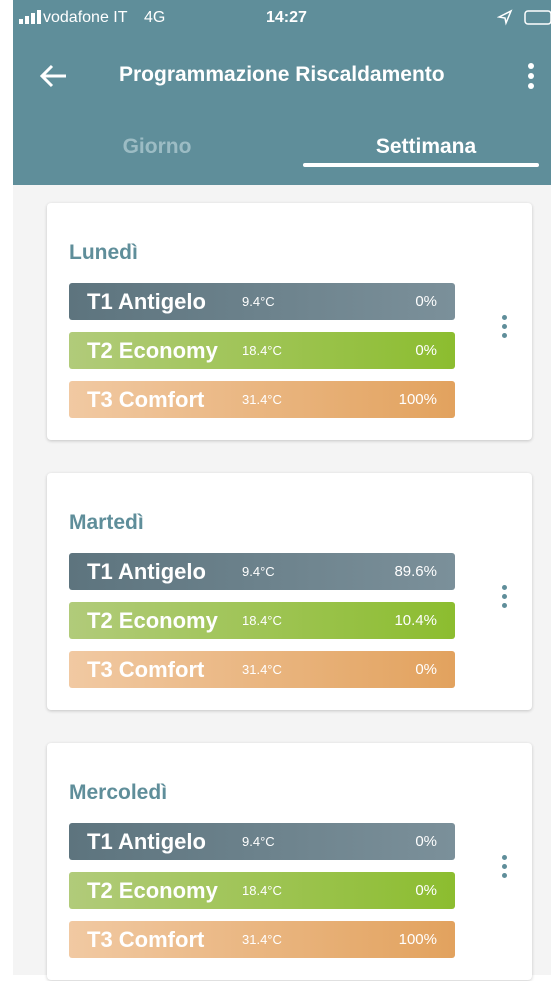  I want to click on day-name: Martedì, so click(106, 522).